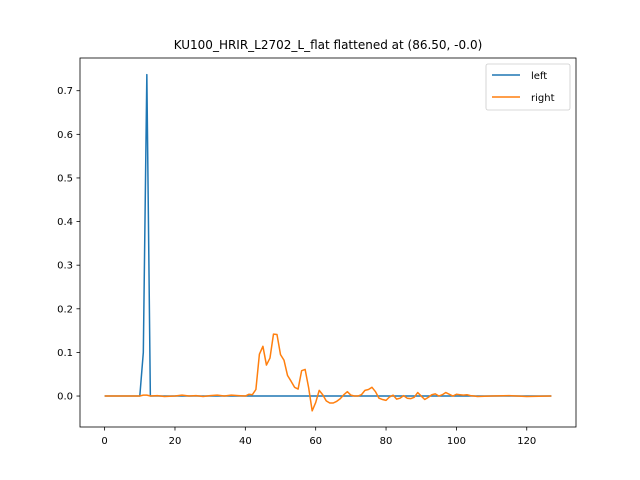 The height and width of the screenshot is (480, 640). What do you see at coordinates (65, 397) in the screenshot?
I see `y-tick-label: 0.0` at bounding box center [65, 397].